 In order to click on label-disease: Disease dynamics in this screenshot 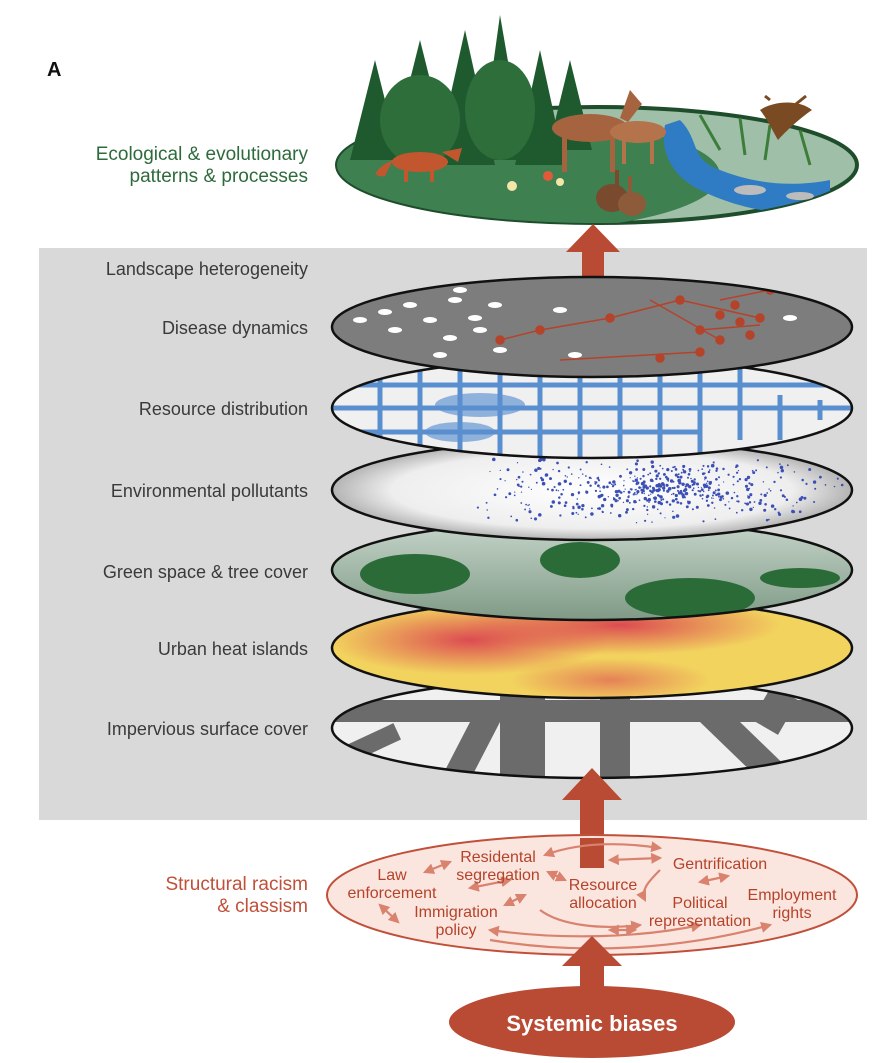, I will do `click(235, 328)`.